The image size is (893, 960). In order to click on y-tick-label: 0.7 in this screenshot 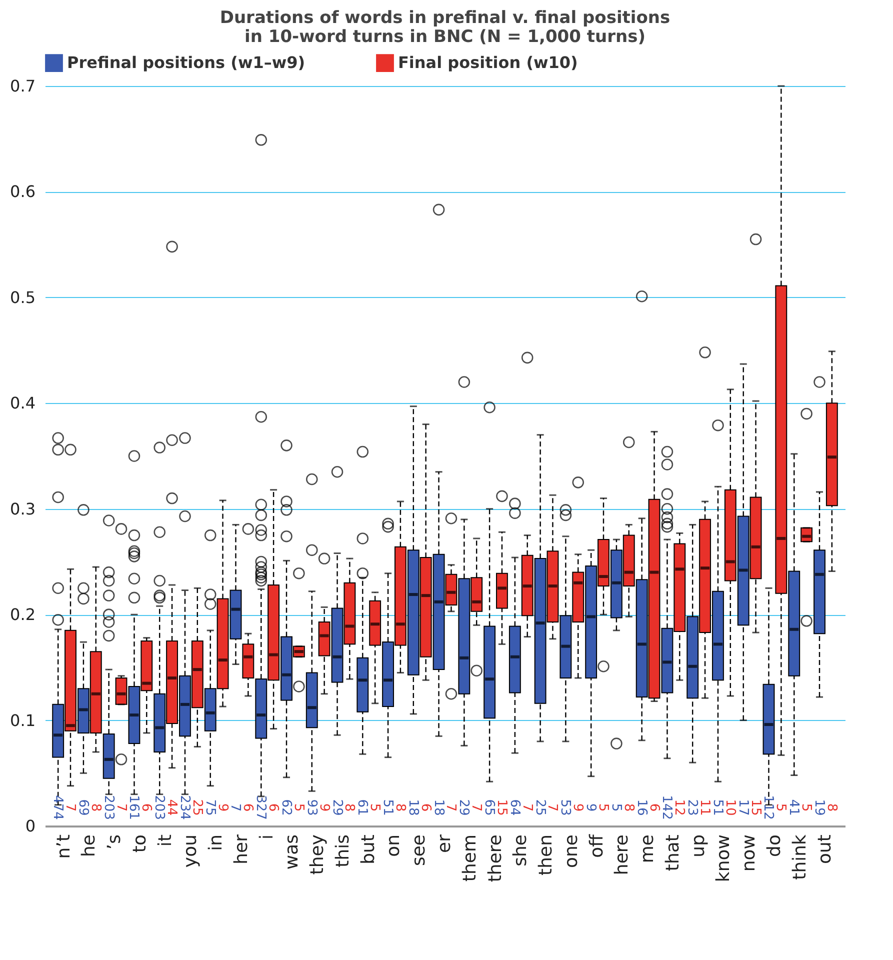, I will do `click(23, 86)`.